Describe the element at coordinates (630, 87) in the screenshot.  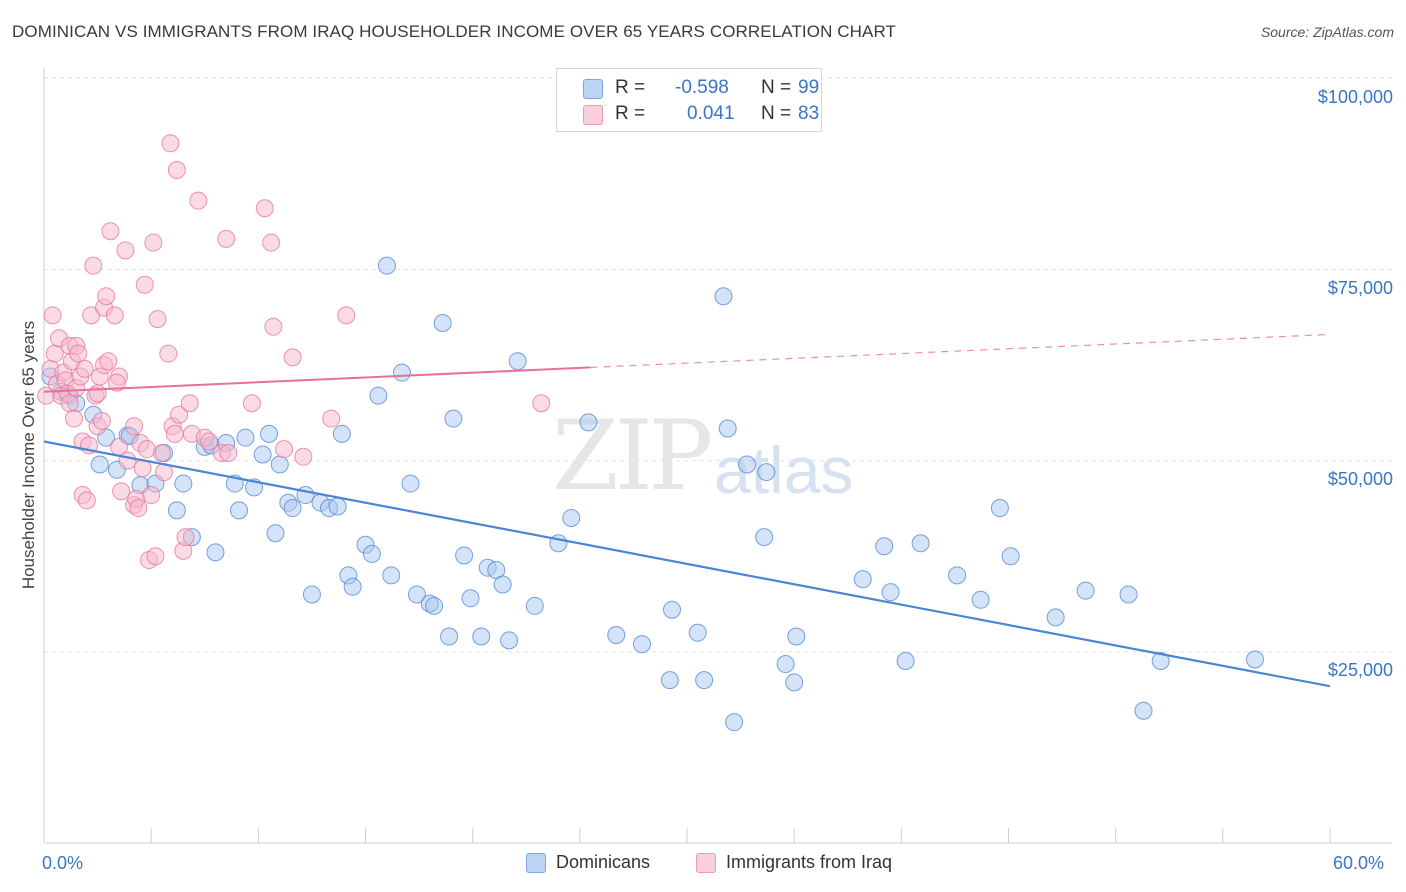
I see `r-label: R =` at that location.